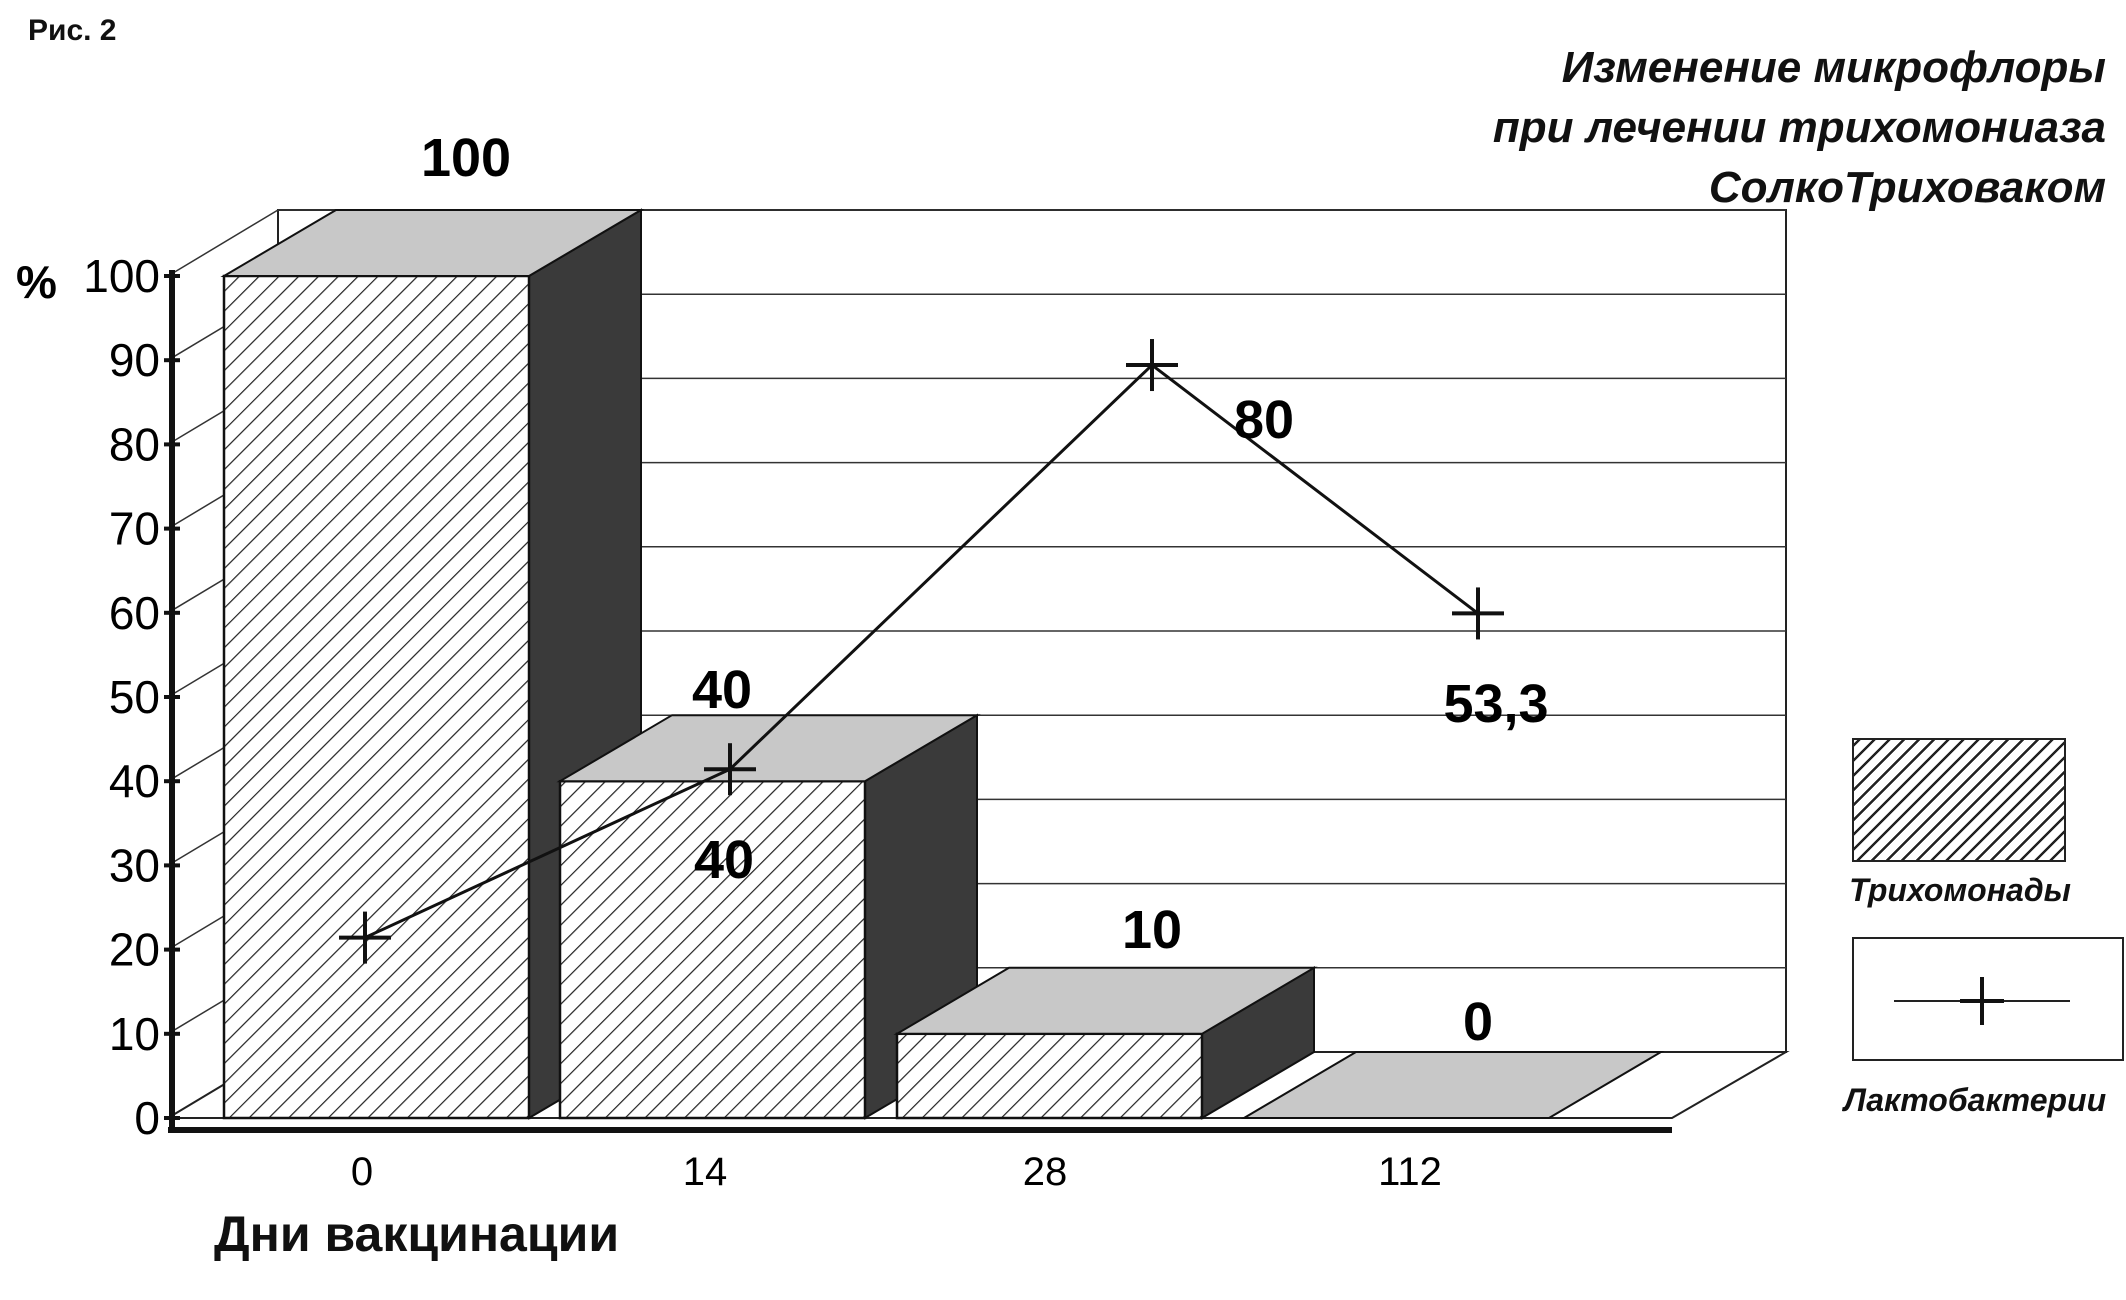 The width and height of the screenshot is (2126, 1300). Describe the element at coordinates (1975, 1100) in the screenshot. I see `legend-label-line: Лактобактерии` at that location.